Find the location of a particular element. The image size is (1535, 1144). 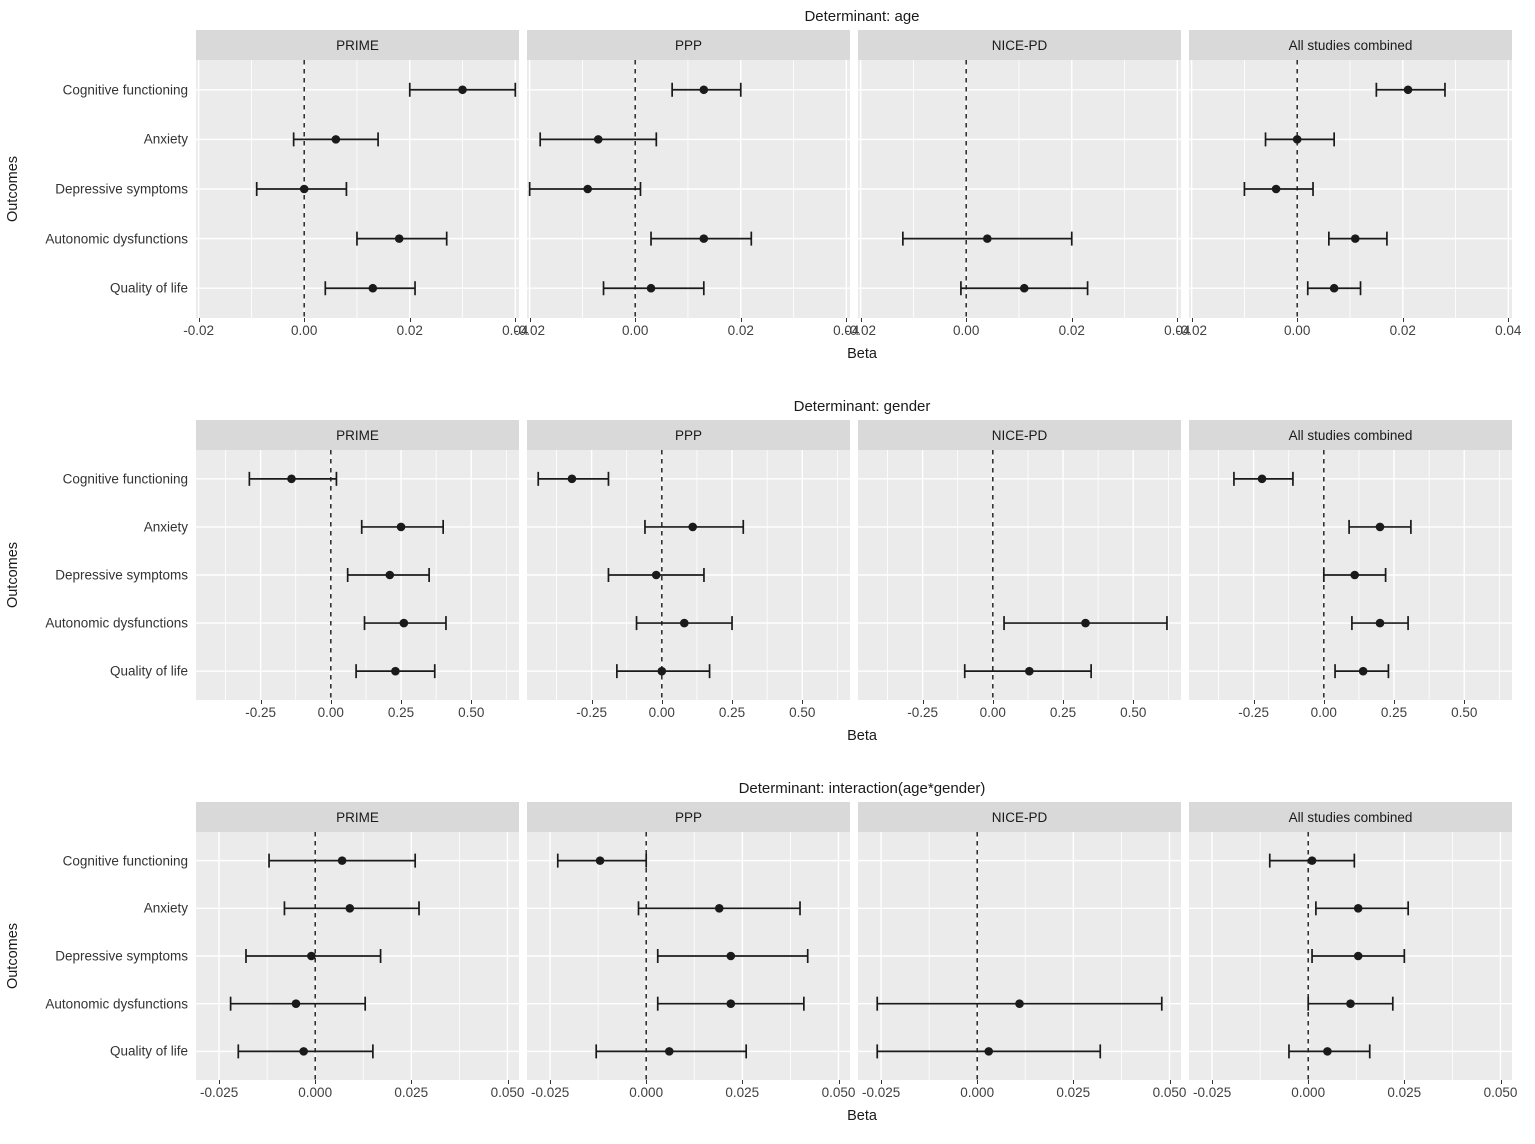

facet-strip-label: PRIME is located at coordinates (357, 817).